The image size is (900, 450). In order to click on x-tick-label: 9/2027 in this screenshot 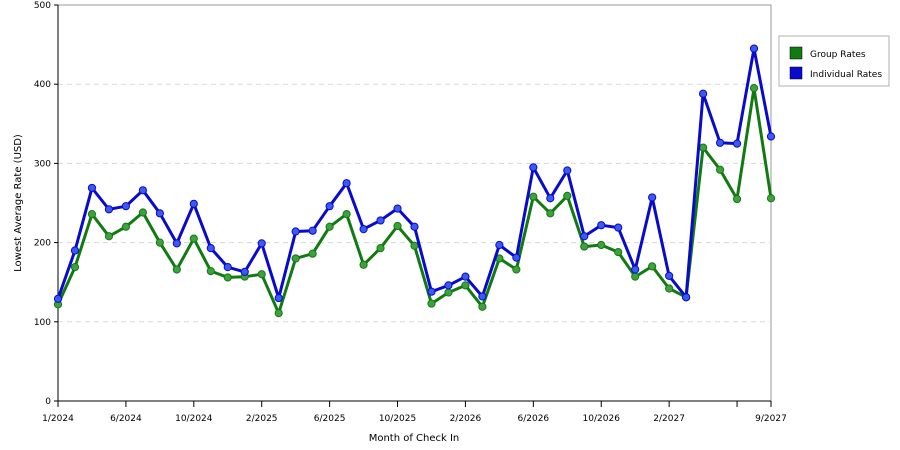, I will do `click(771, 419)`.